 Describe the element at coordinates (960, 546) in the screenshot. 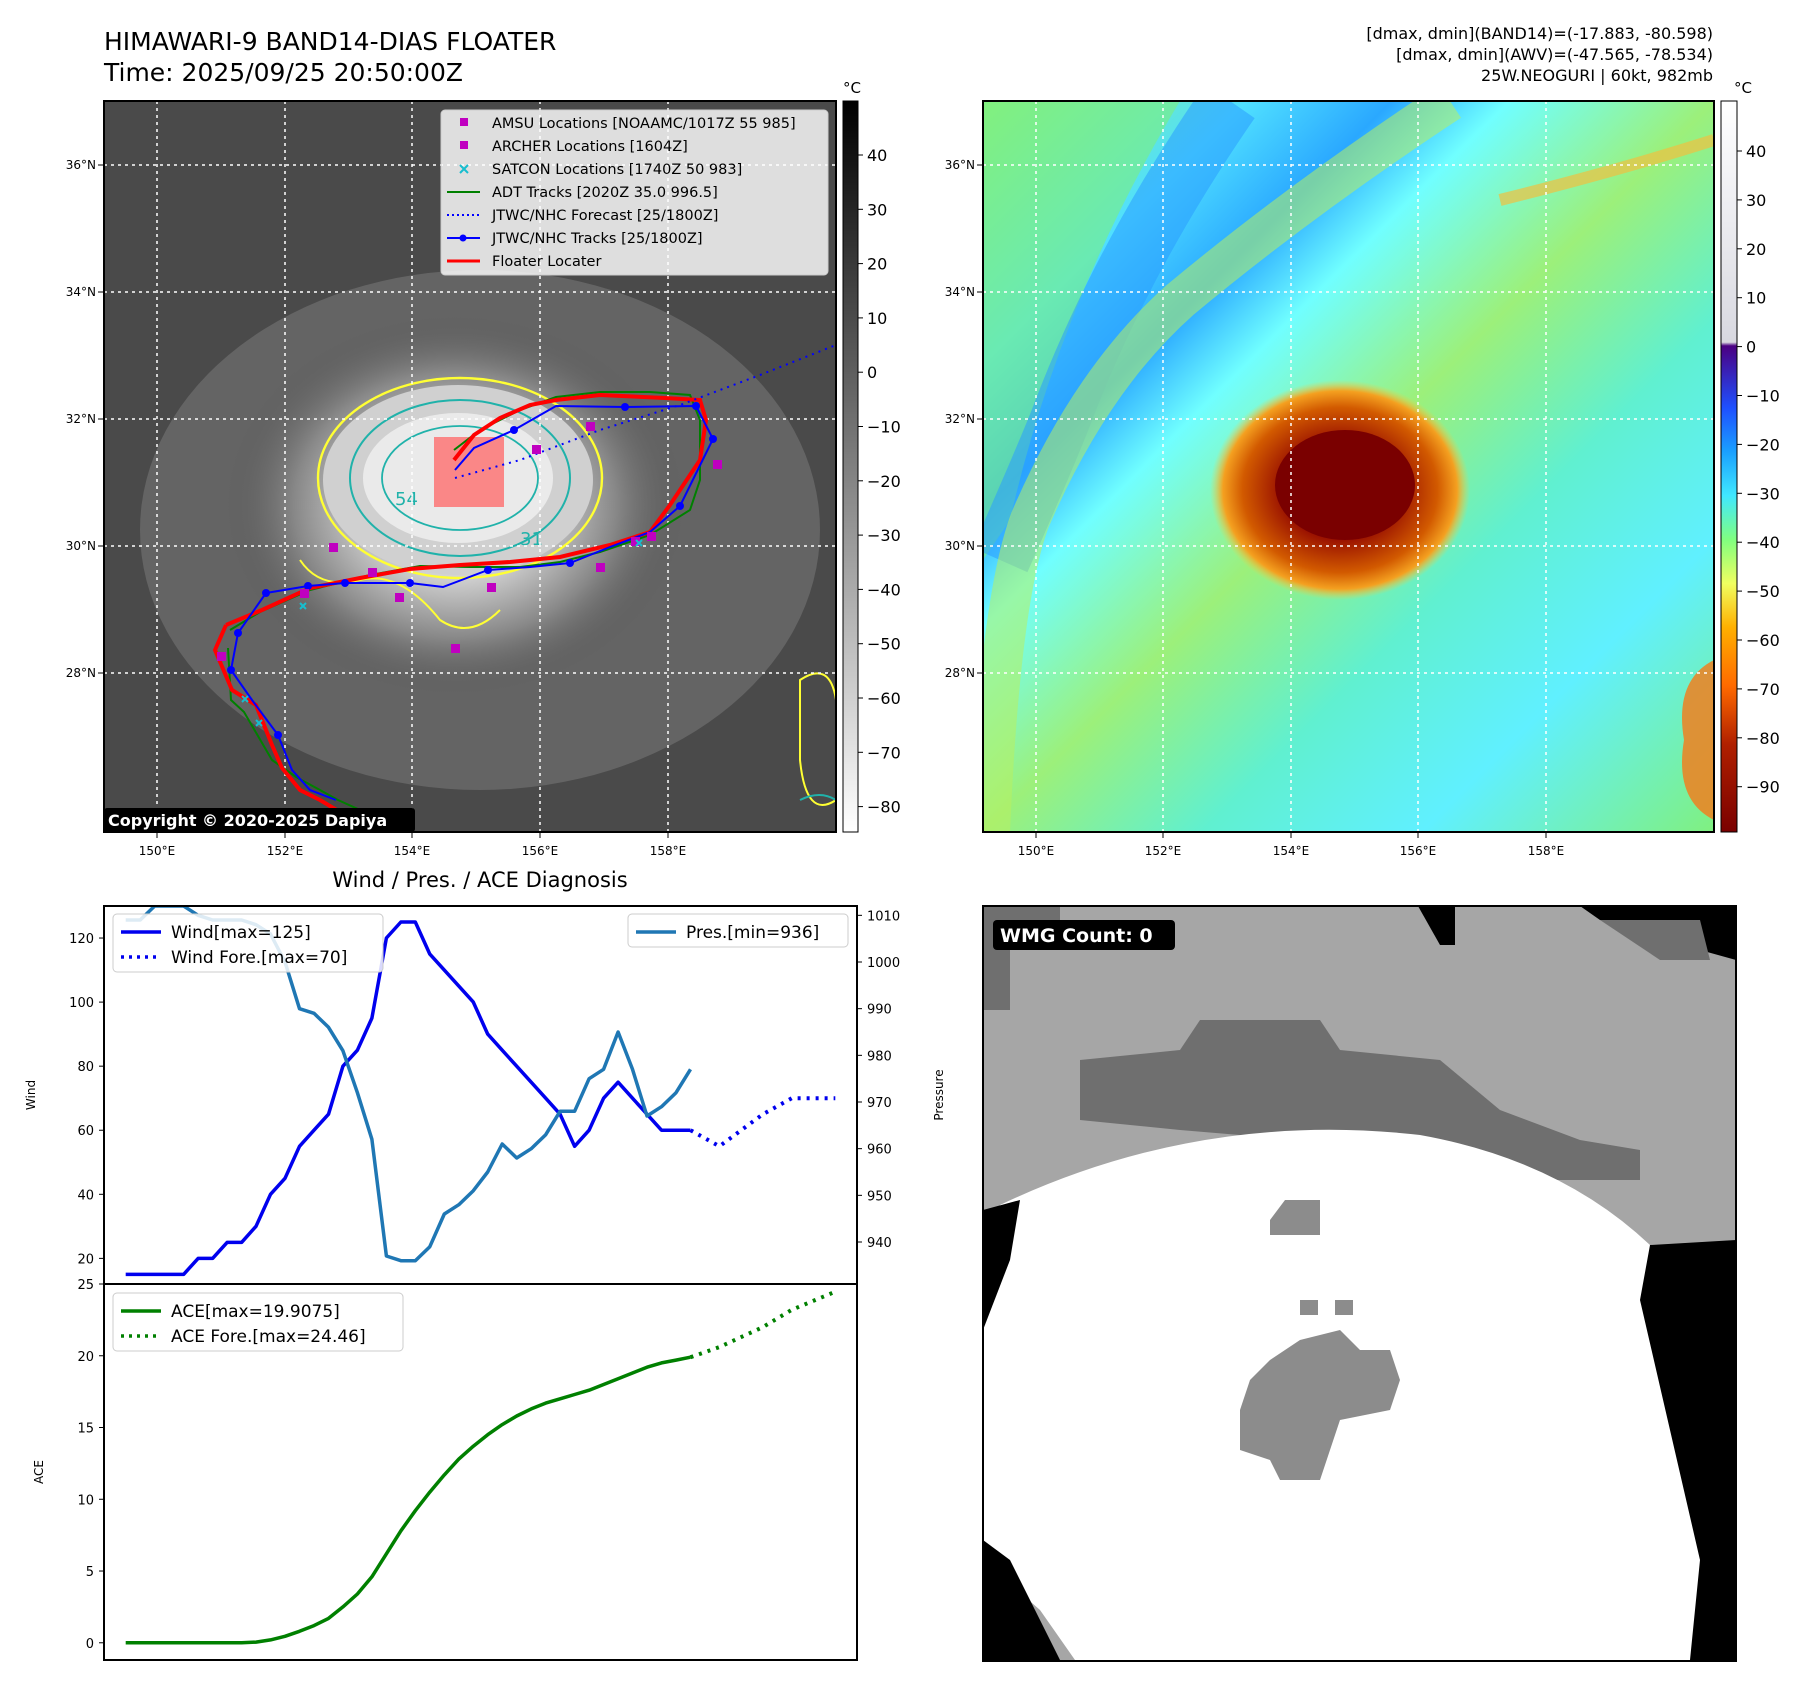

I see `wv-lat-label: 30°N` at that location.